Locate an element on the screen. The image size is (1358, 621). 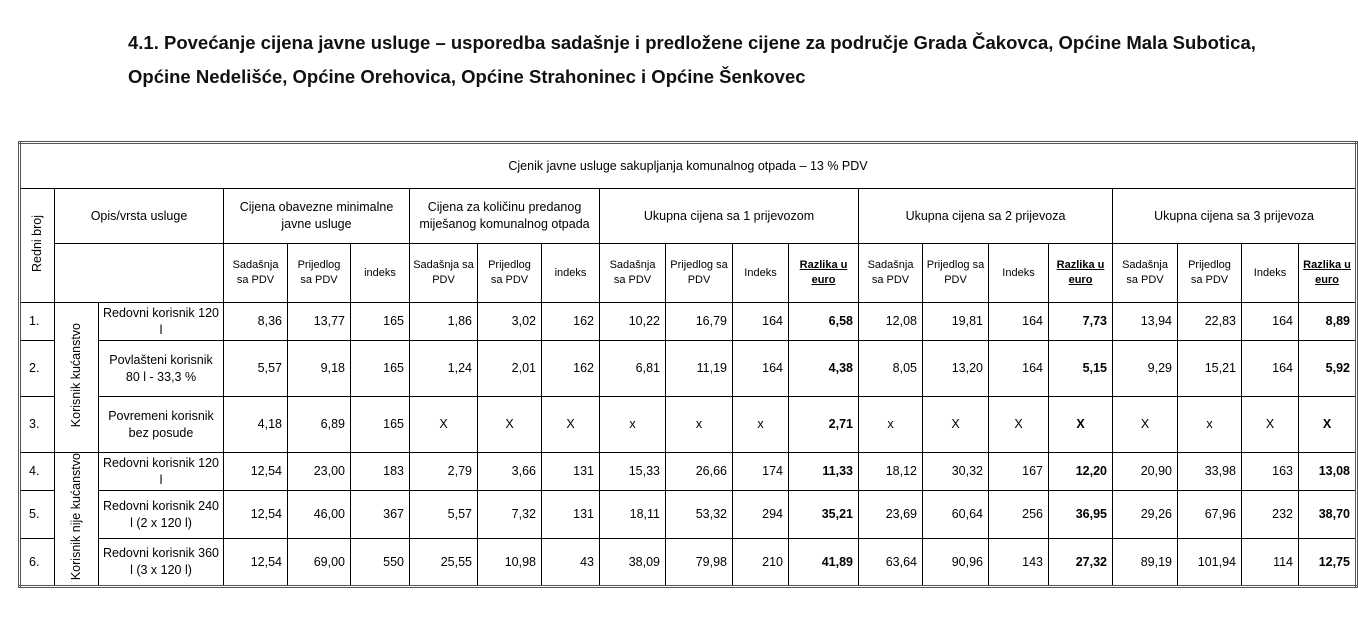
value-cell: 7,32 is located at coordinates (509, 515).